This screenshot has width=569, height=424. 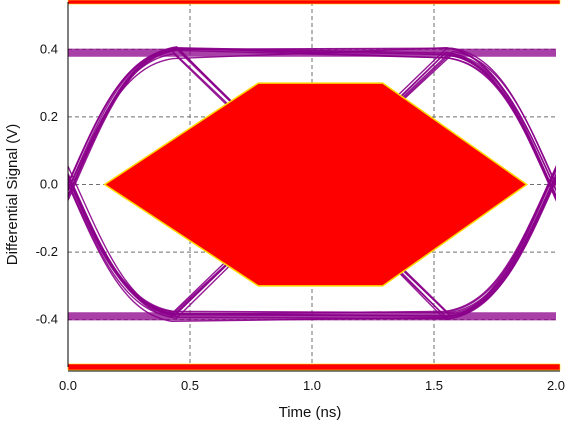 What do you see at coordinates (314, 367) in the screenshot?
I see `lower-limit-bar` at bounding box center [314, 367].